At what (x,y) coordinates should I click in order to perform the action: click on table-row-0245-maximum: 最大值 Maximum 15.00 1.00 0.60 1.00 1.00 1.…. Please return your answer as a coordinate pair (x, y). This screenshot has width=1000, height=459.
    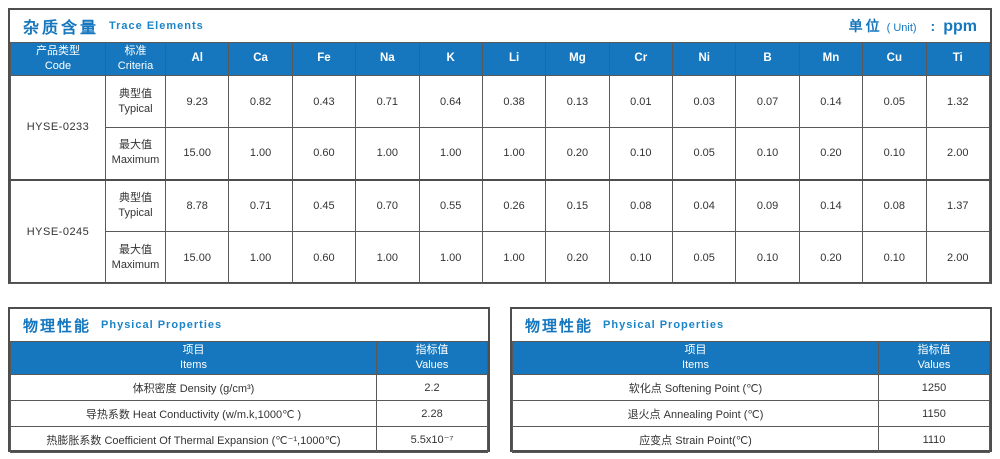
    Looking at the image, I should click on (500, 257).